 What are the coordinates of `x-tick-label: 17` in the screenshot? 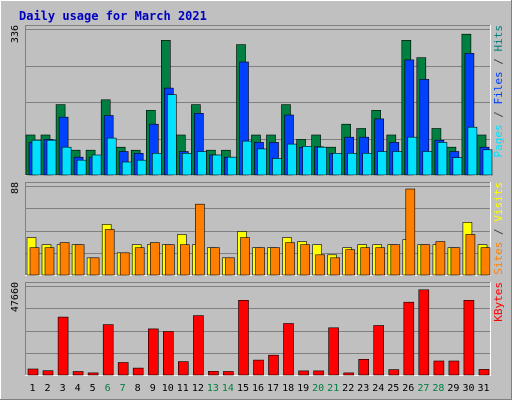 It's located at (273, 388).